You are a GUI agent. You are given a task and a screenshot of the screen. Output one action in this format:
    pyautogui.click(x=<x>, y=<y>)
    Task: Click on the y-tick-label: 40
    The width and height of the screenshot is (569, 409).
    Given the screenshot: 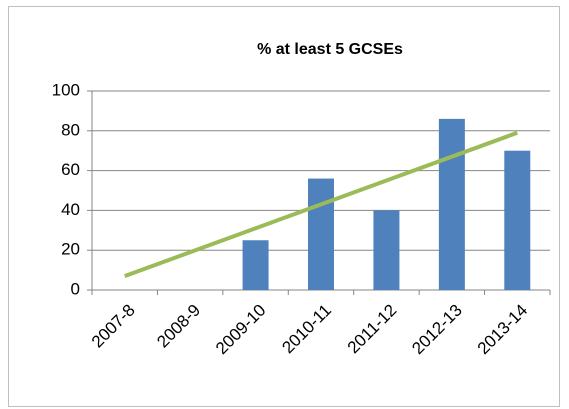 What is the action you would take?
    pyautogui.click(x=70, y=209)
    